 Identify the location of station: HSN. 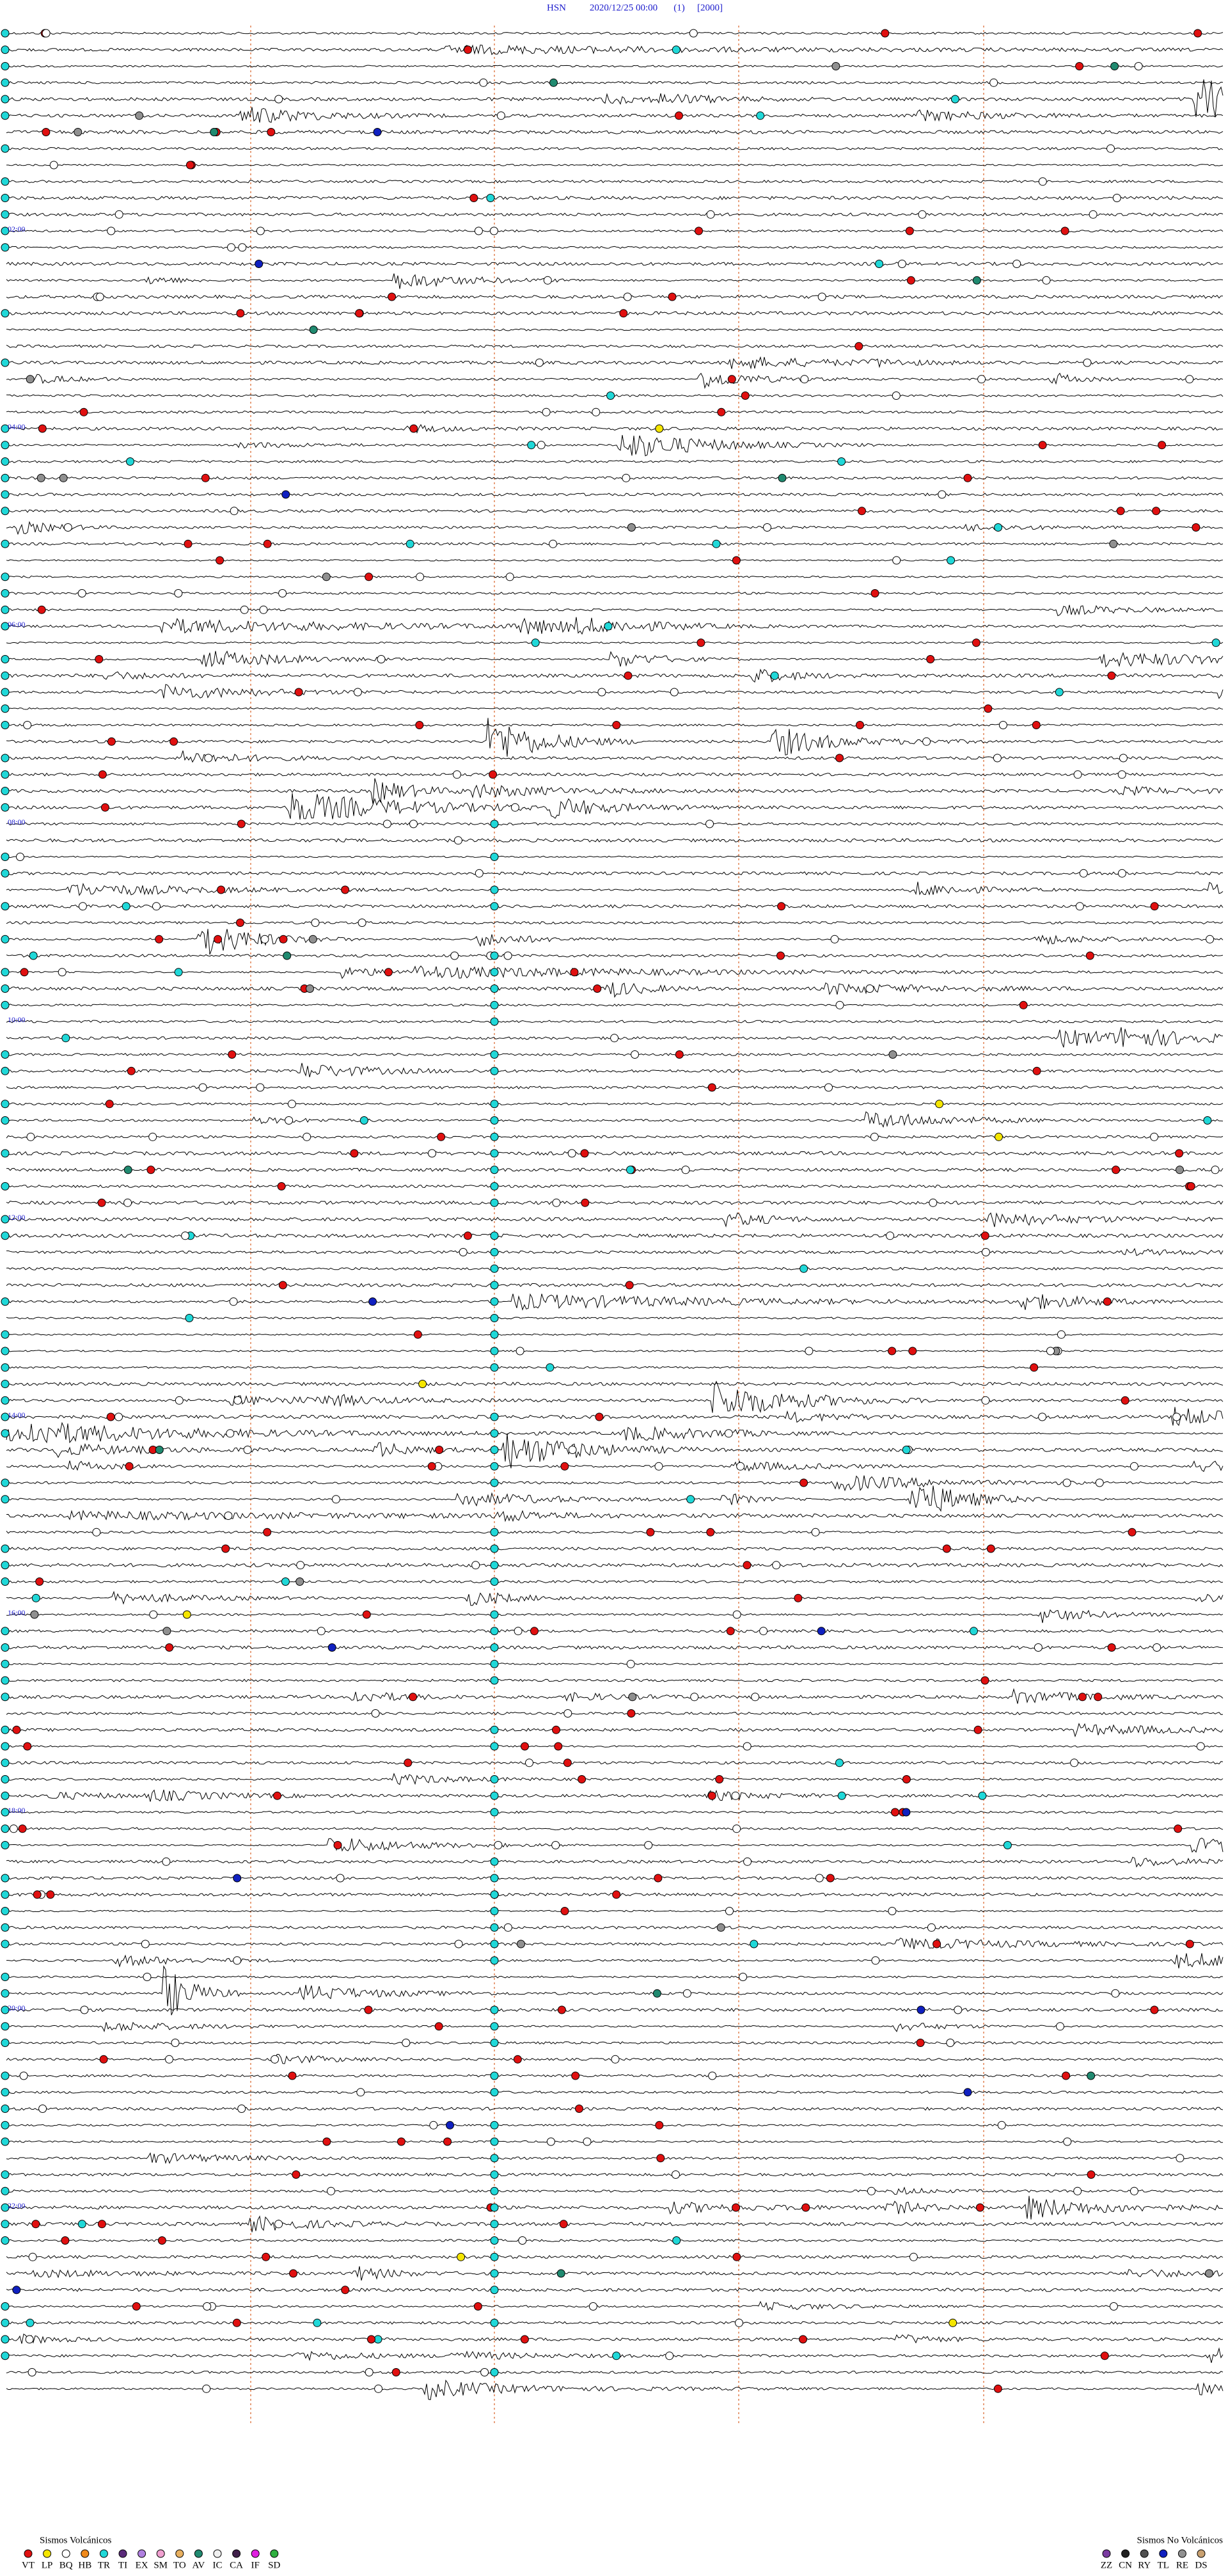
(556, 8).